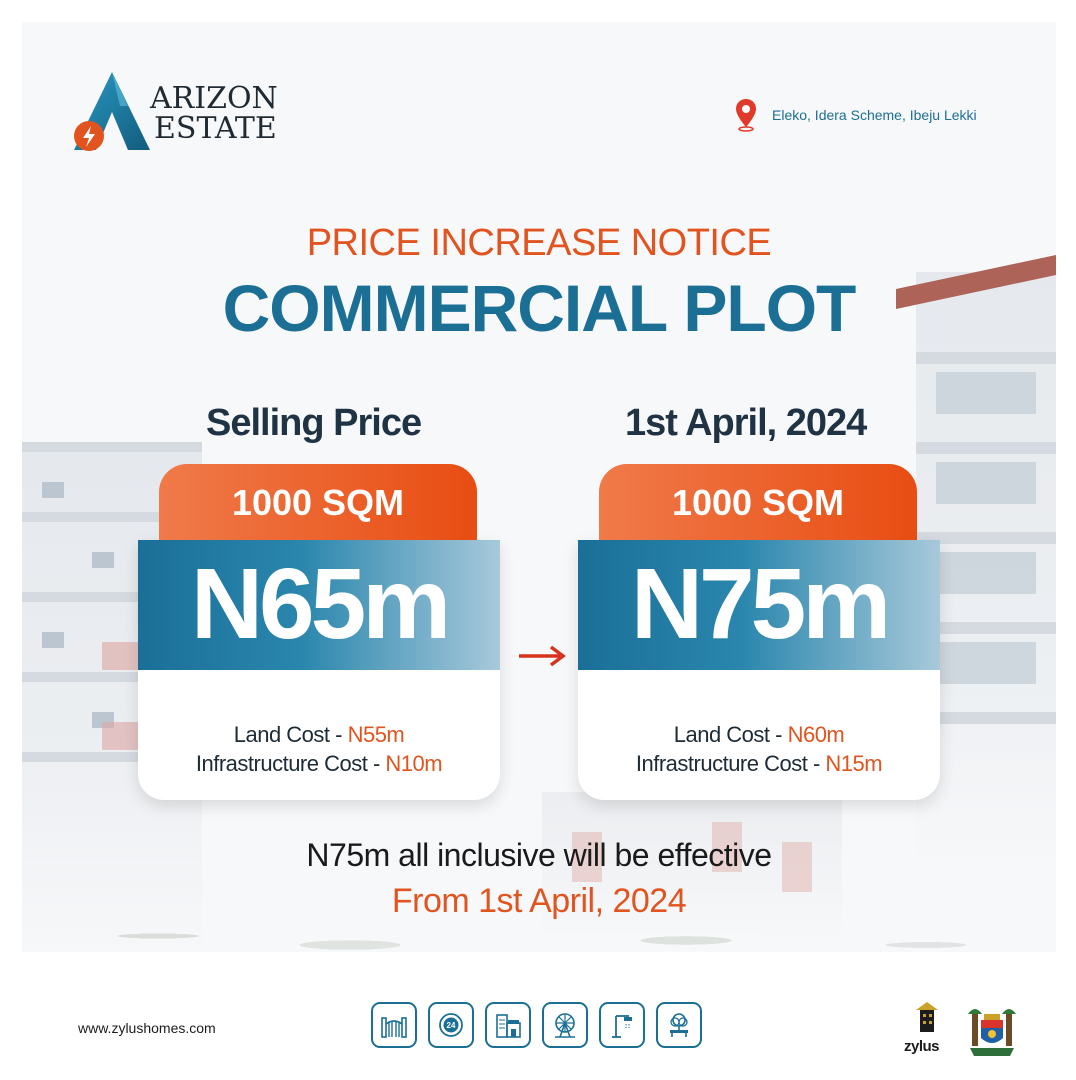  I want to click on lagos-state-crest, so click(992, 1032).